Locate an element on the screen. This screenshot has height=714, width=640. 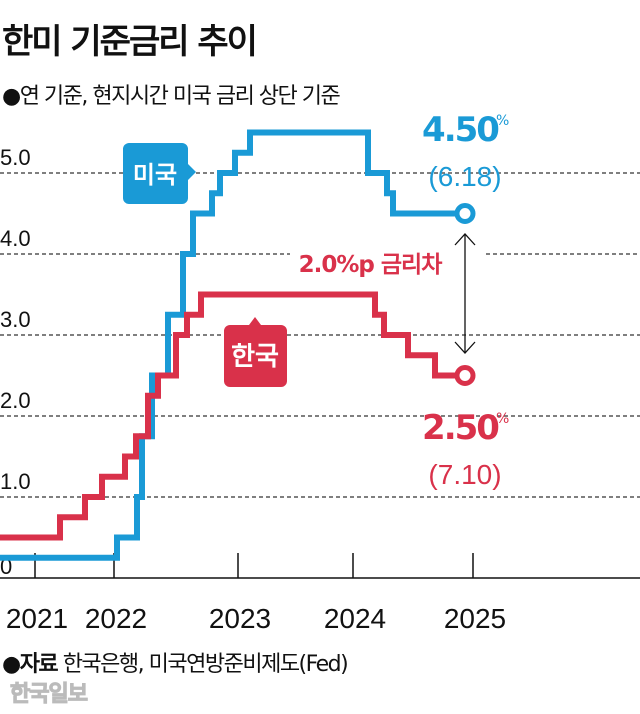
us-end-date: (6.18) is located at coordinates (464, 176).